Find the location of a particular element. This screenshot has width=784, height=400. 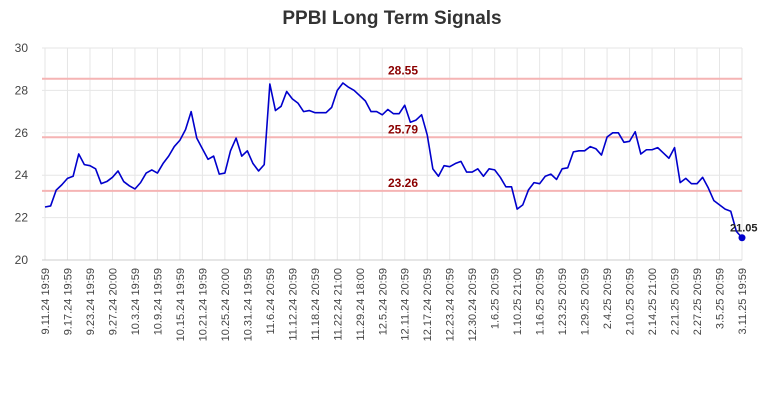

x-tick-label: 10.25.24 20:00 is located at coordinates (226, 304).